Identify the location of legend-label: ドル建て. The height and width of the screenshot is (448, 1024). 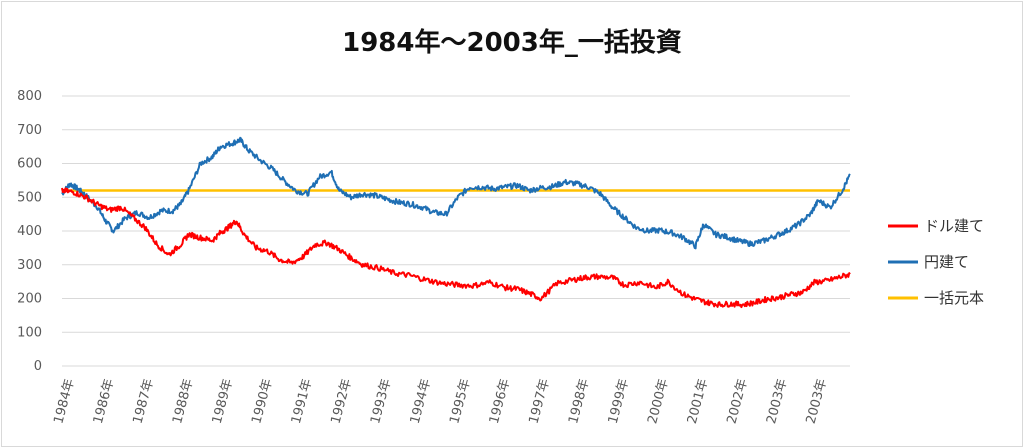
(954, 226).